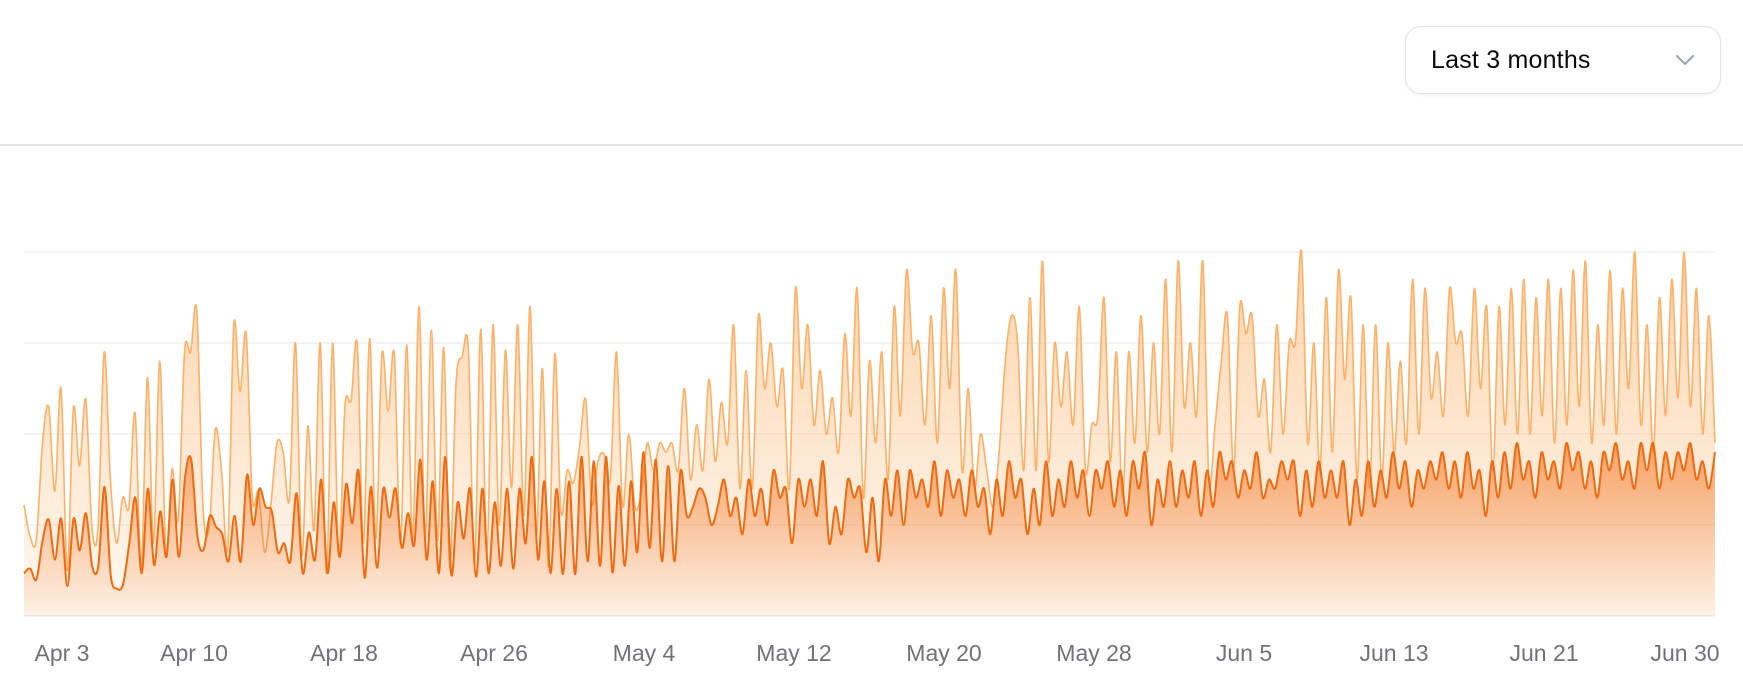 This screenshot has height=698, width=1743. What do you see at coordinates (1093, 653) in the screenshot?
I see `x-tick-label: May 28` at bounding box center [1093, 653].